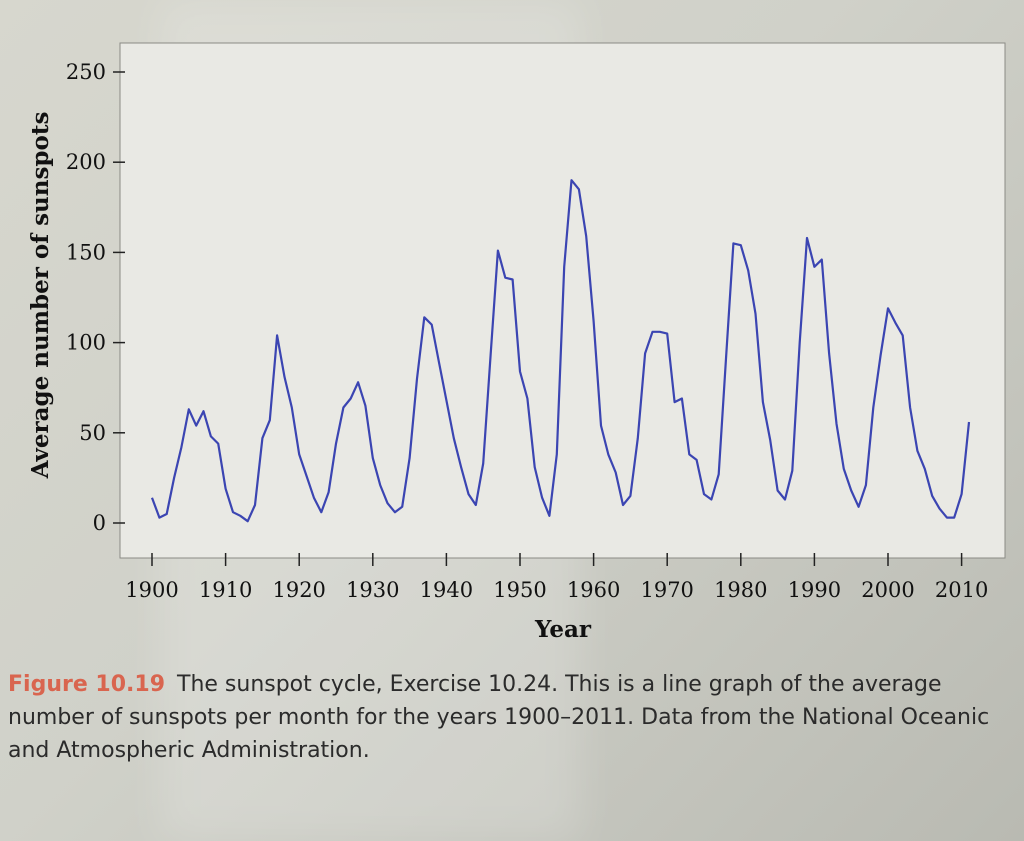  Describe the element at coordinates (961, 590) in the screenshot. I see `x-tick-label: 2010` at that location.